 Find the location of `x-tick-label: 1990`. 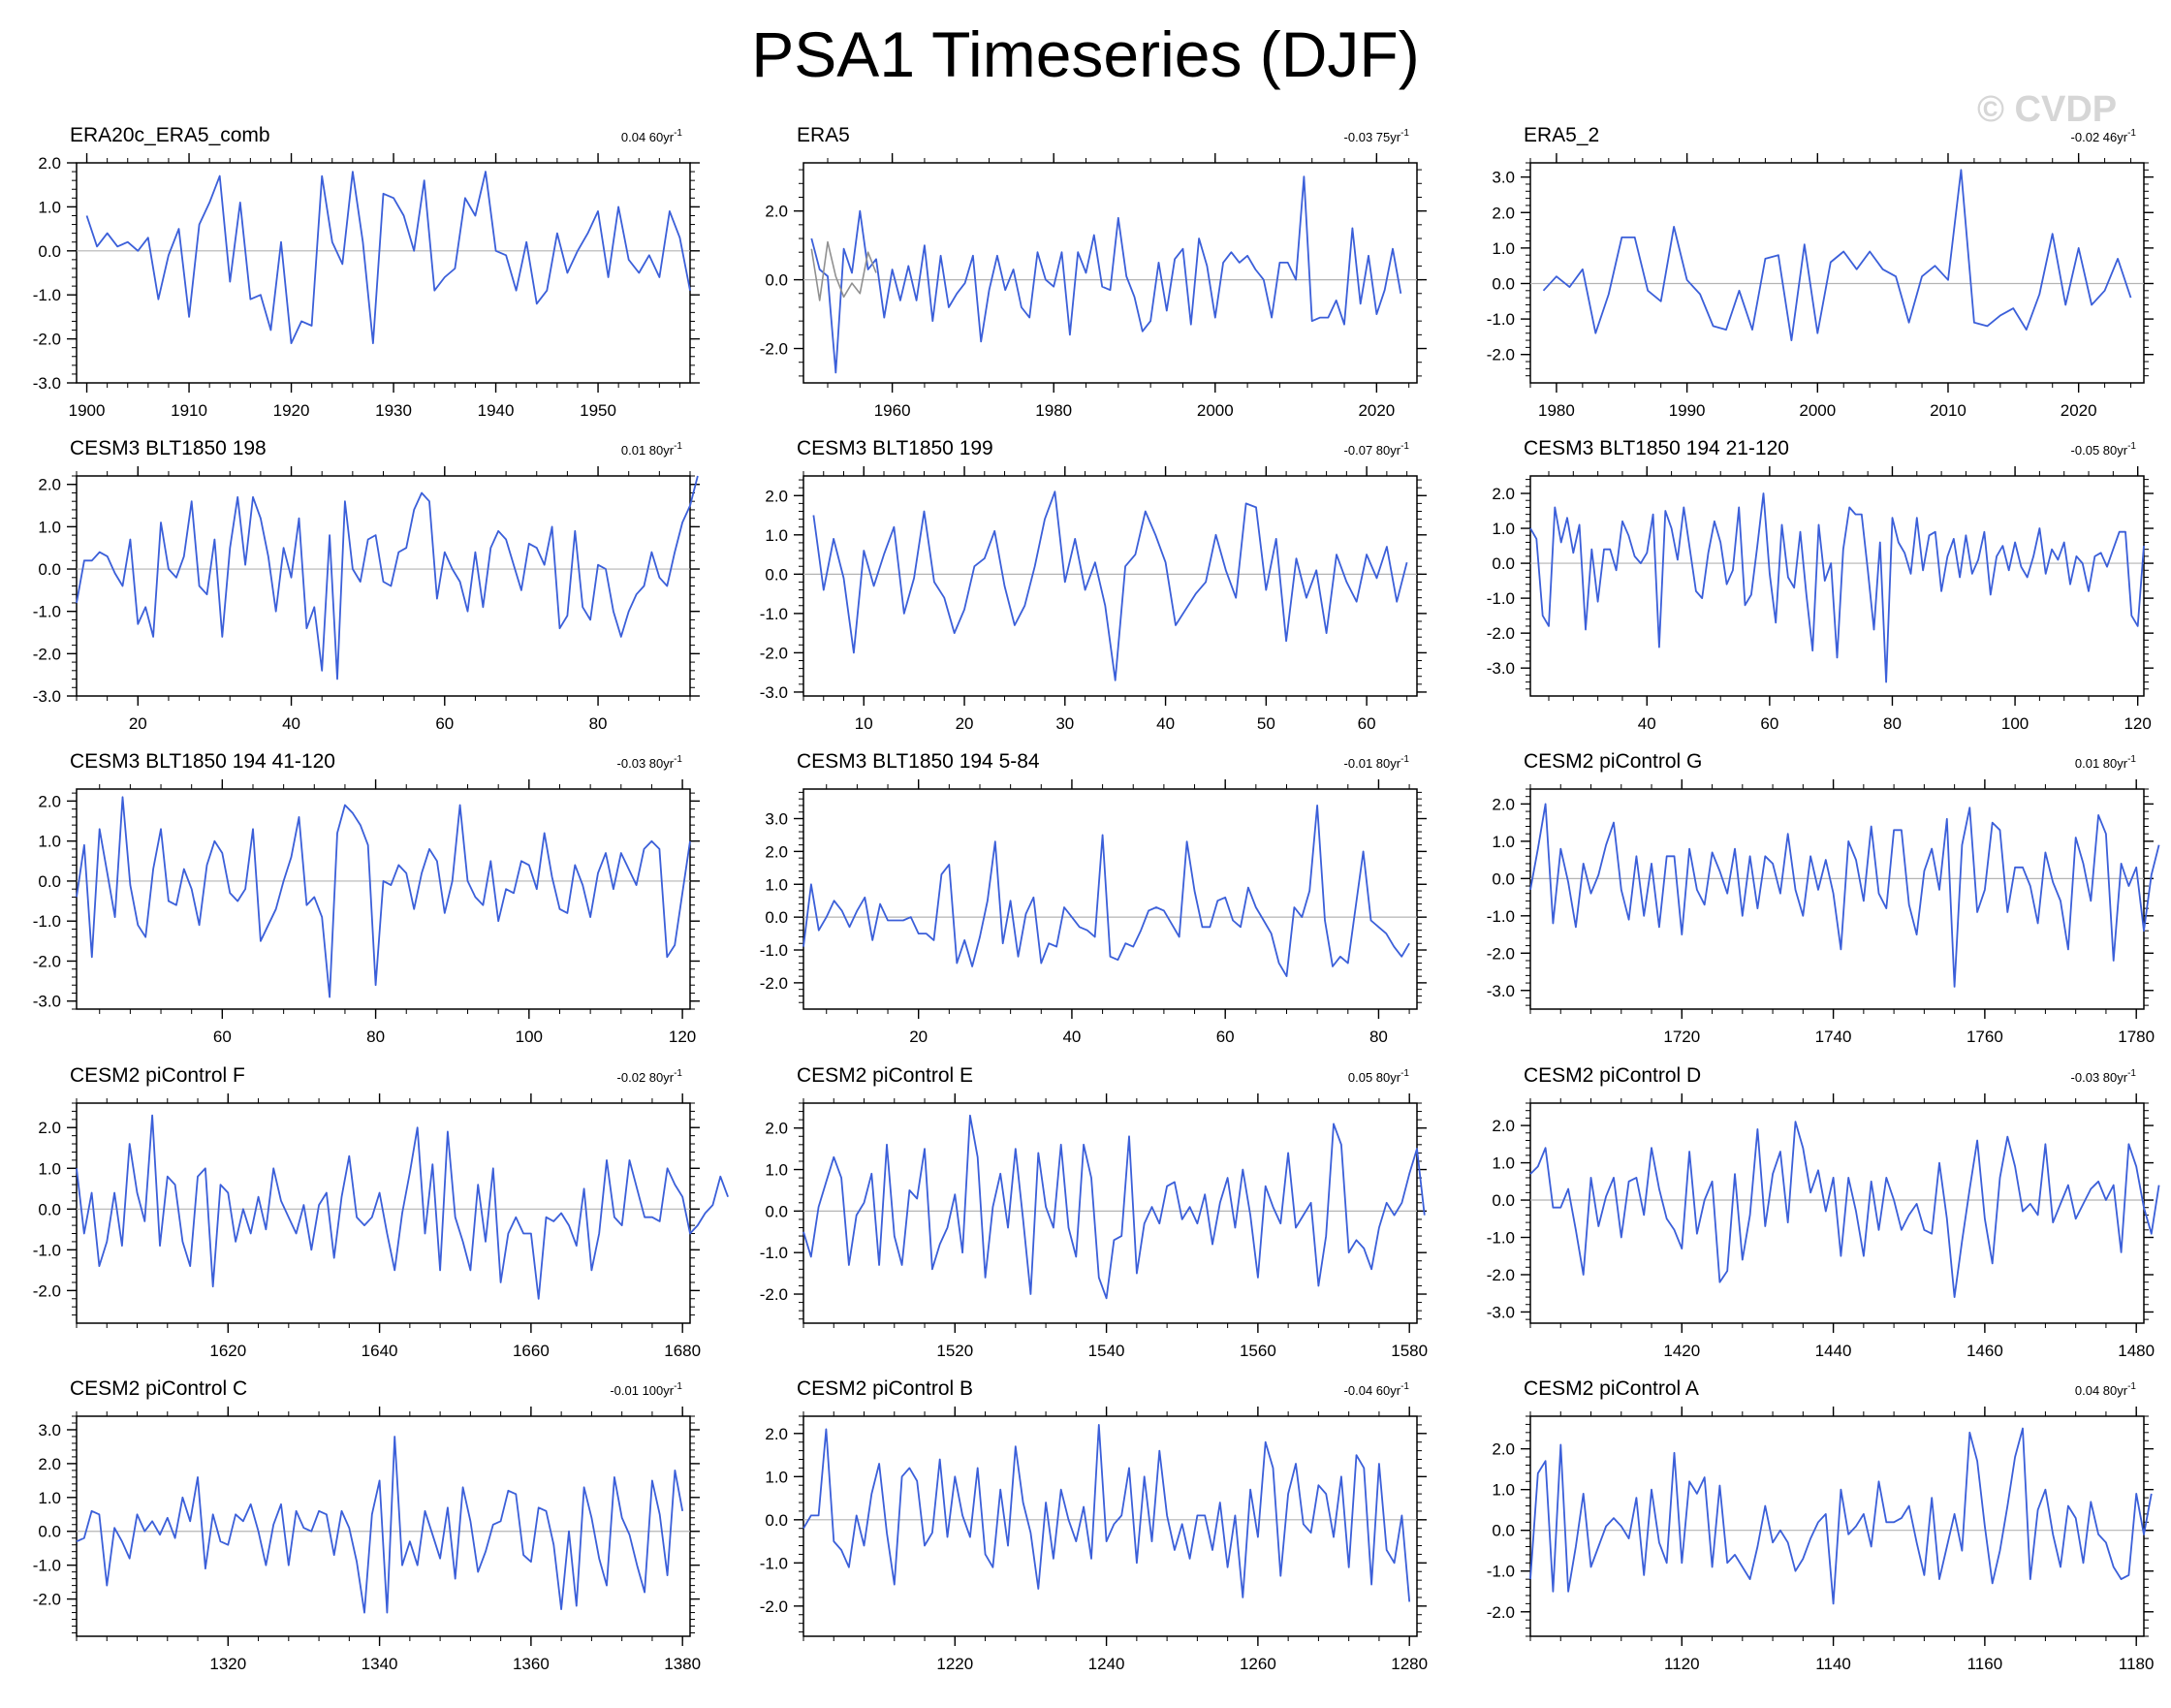

x-tick-label: 1990 is located at coordinates (1687, 410).